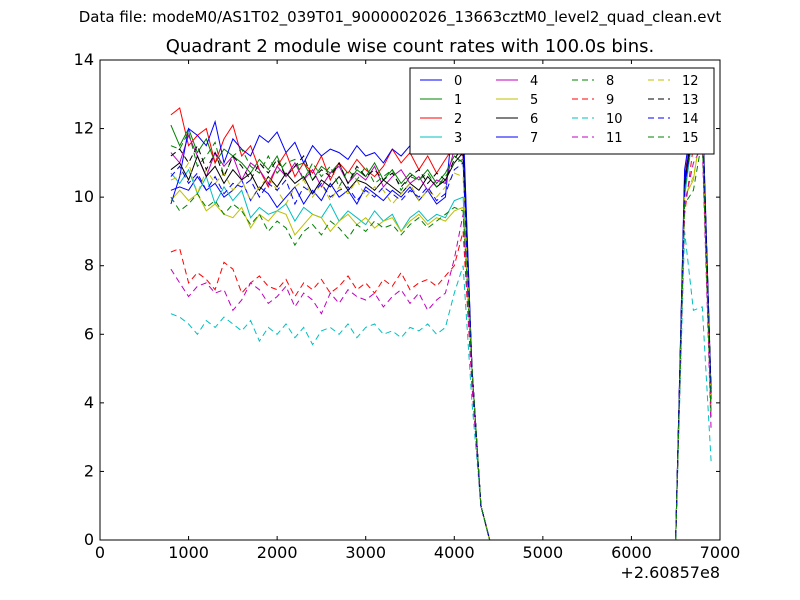 The height and width of the screenshot is (600, 800). What do you see at coordinates (89, 265) in the screenshot?
I see `y-tick-label: 8` at bounding box center [89, 265].